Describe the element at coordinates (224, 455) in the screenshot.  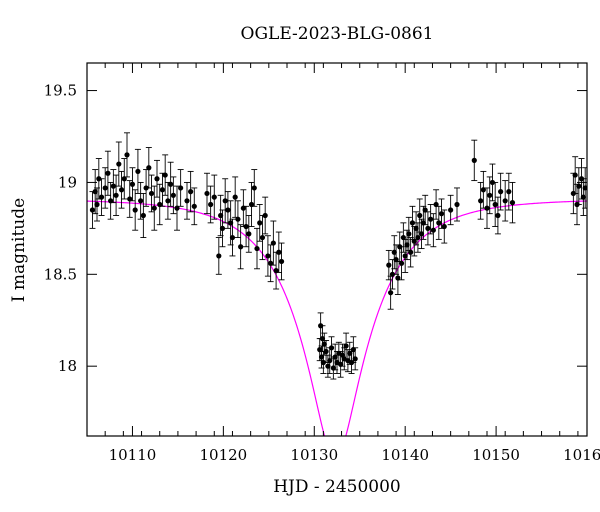
I see `x-tick-label: 10120` at that location.